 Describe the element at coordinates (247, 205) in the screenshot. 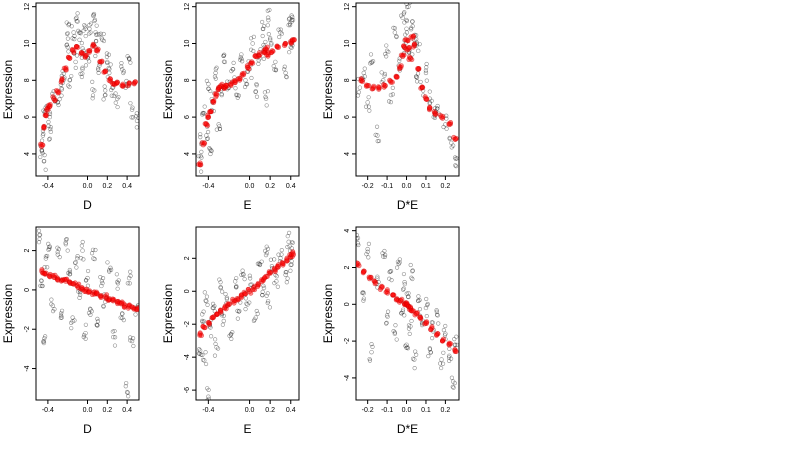

I see `x-axis-label: E` at that location.